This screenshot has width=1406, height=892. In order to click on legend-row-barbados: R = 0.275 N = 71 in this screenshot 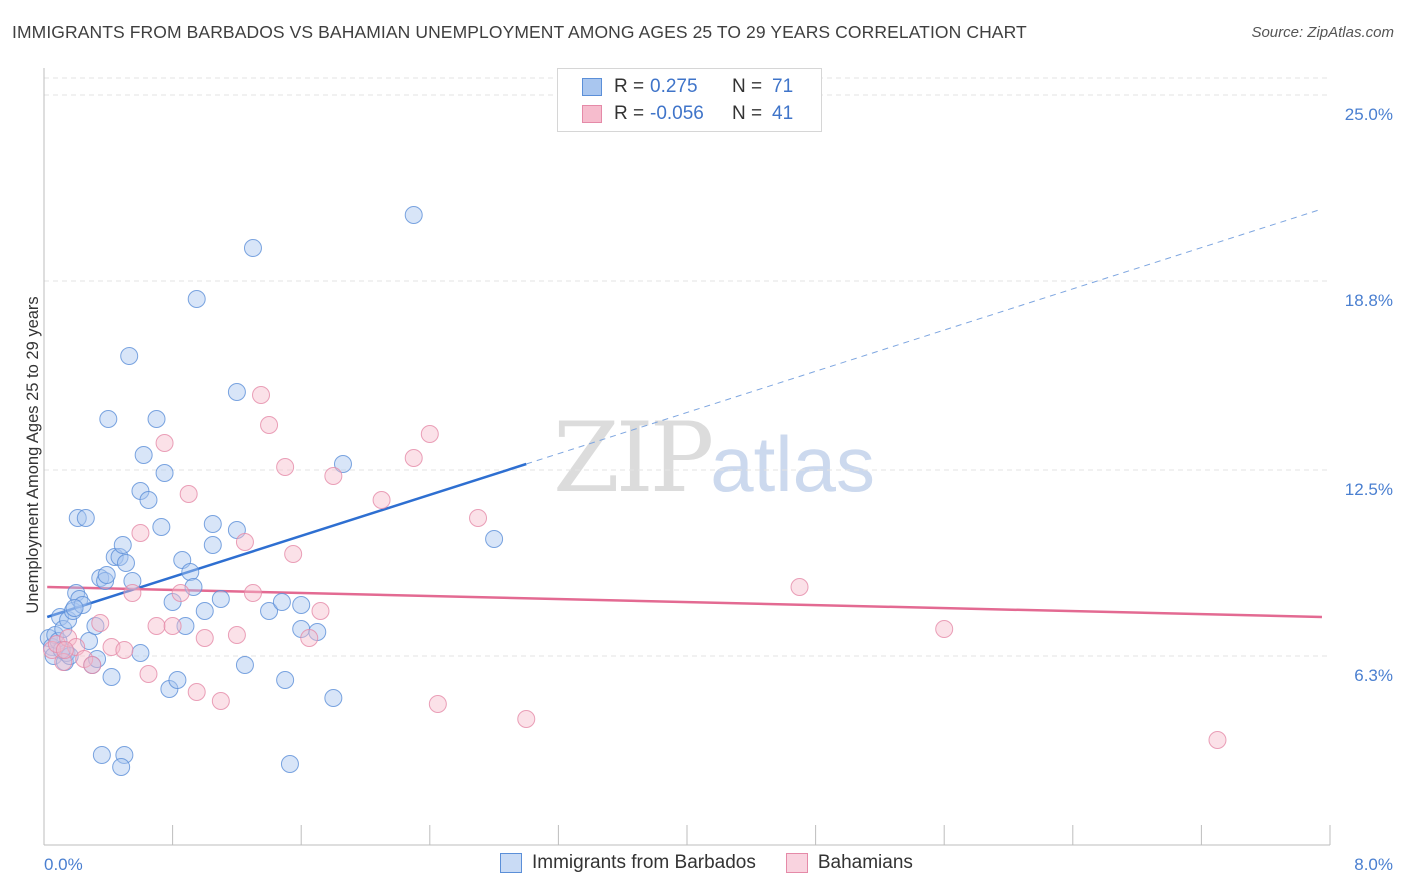, I will do `click(687, 87)`.